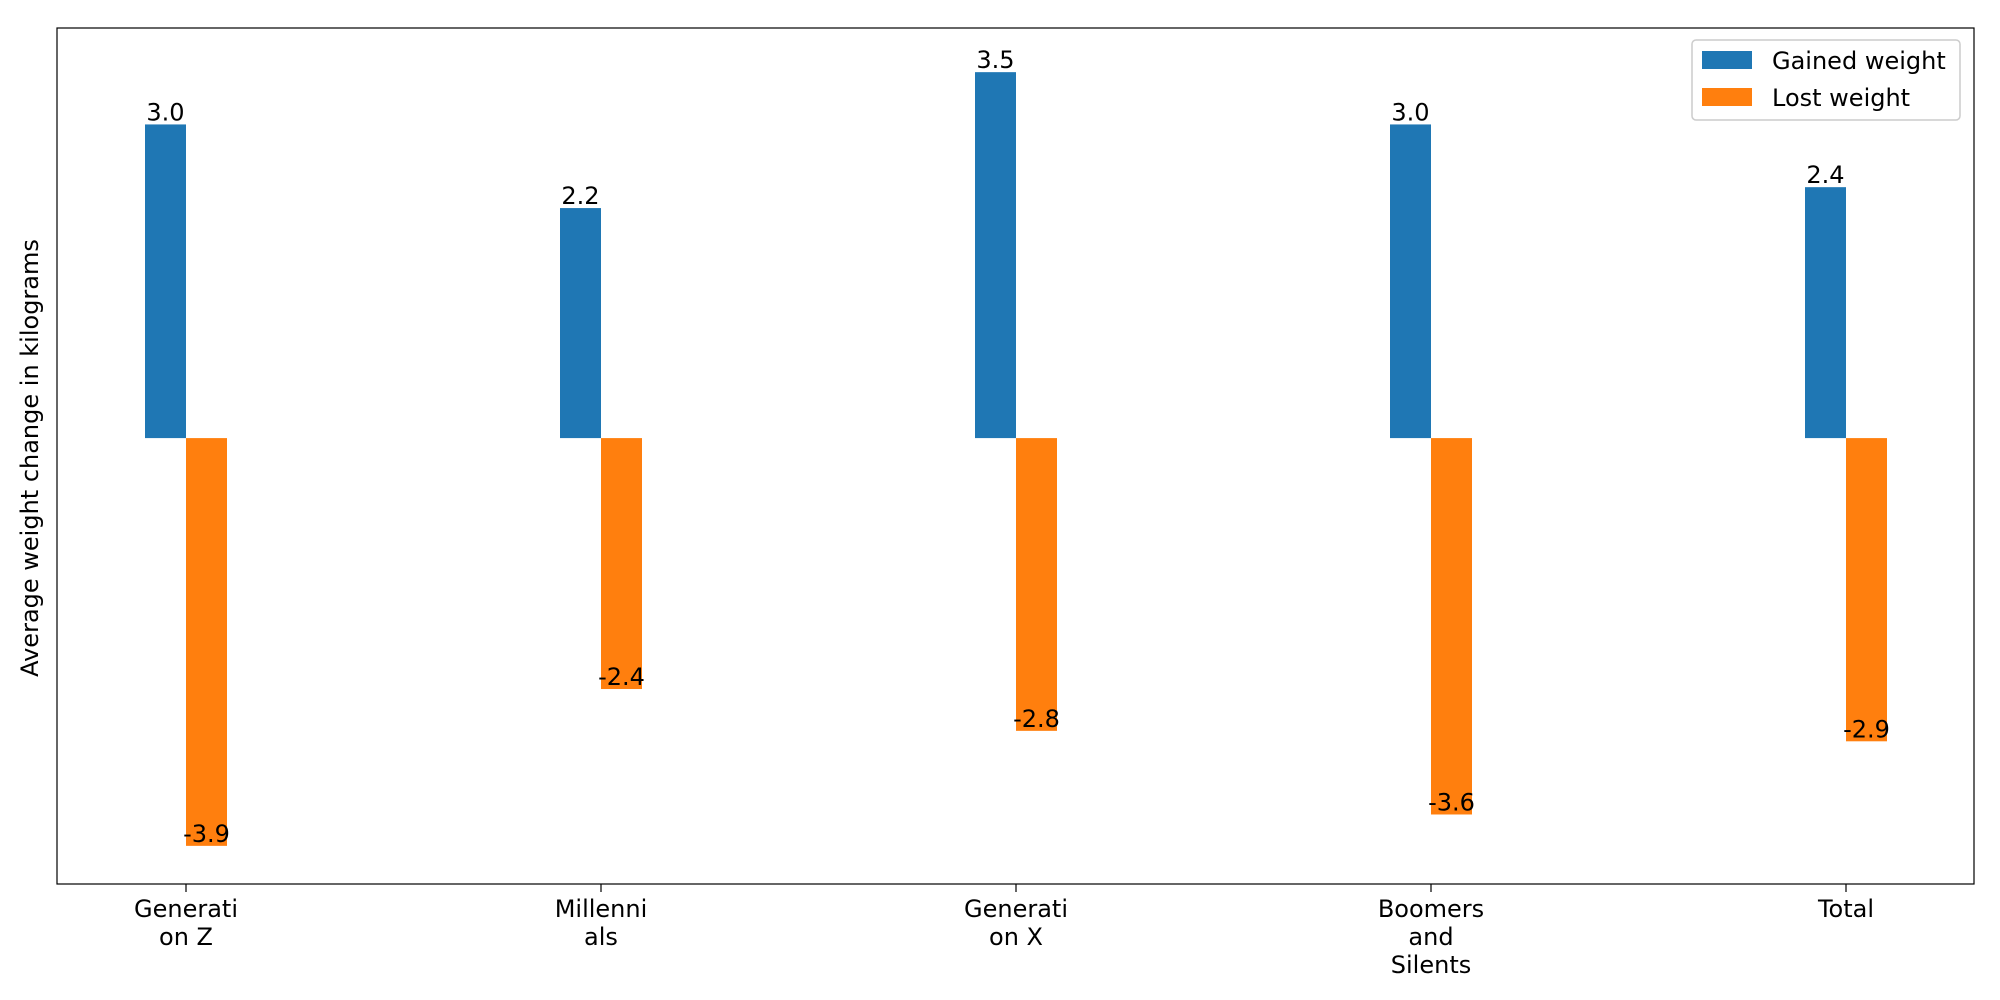 The height and width of the screenshot is (1000, 2000). I want to click on x-tick-label-3: Generati on X, so click(1016, 923).